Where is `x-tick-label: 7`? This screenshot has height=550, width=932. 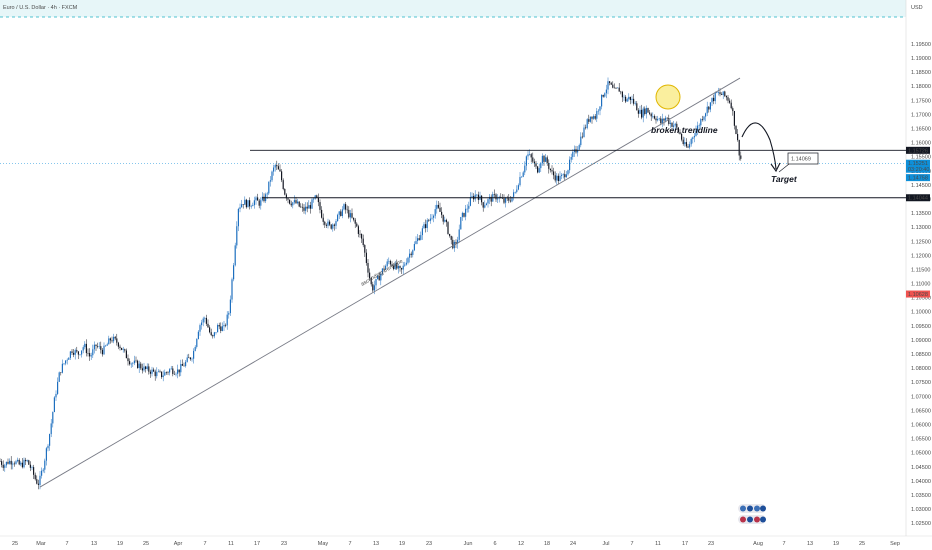 x-tick-label: 7 is located at coordinates (783, 544).